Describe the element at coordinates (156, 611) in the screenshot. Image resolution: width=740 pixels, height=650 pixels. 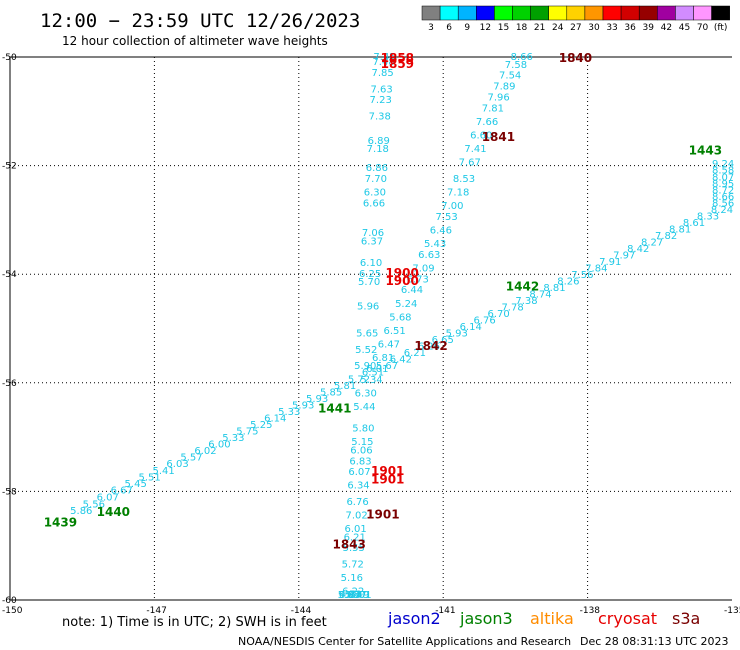
I see `x-tick-label: -147` at that location.